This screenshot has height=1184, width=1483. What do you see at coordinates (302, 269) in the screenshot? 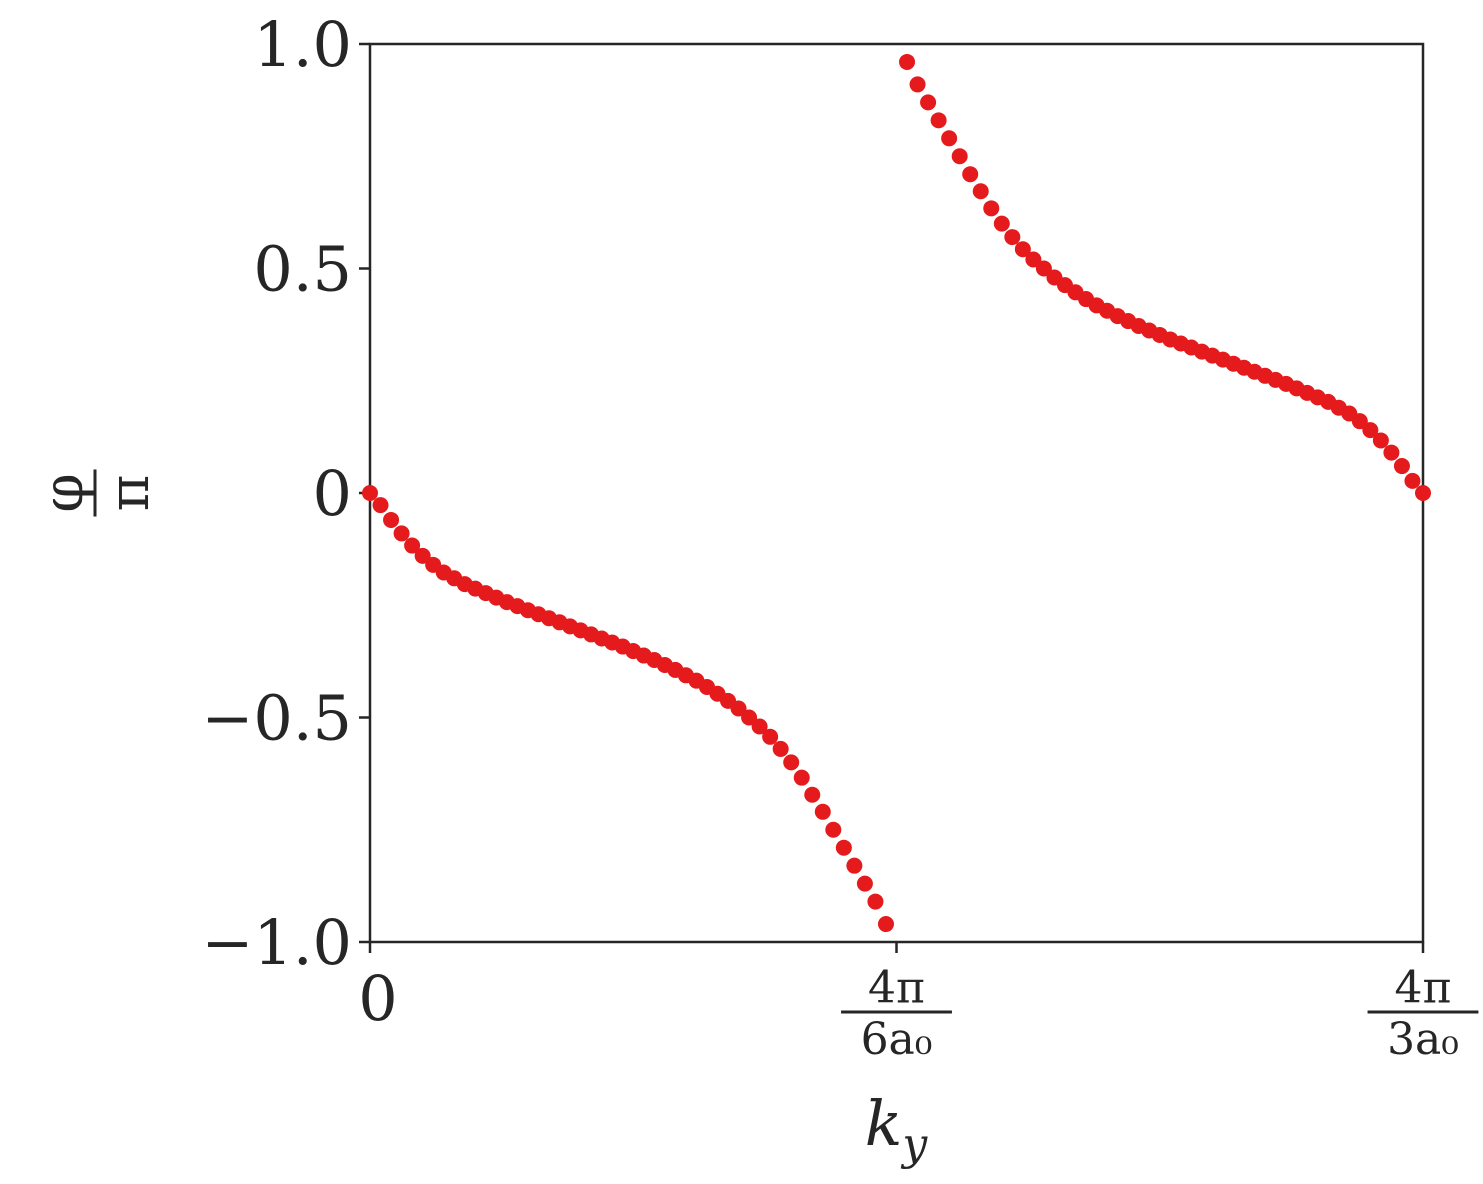
I see `y-tick-label: 0.5` at bounding box center [302, 269].